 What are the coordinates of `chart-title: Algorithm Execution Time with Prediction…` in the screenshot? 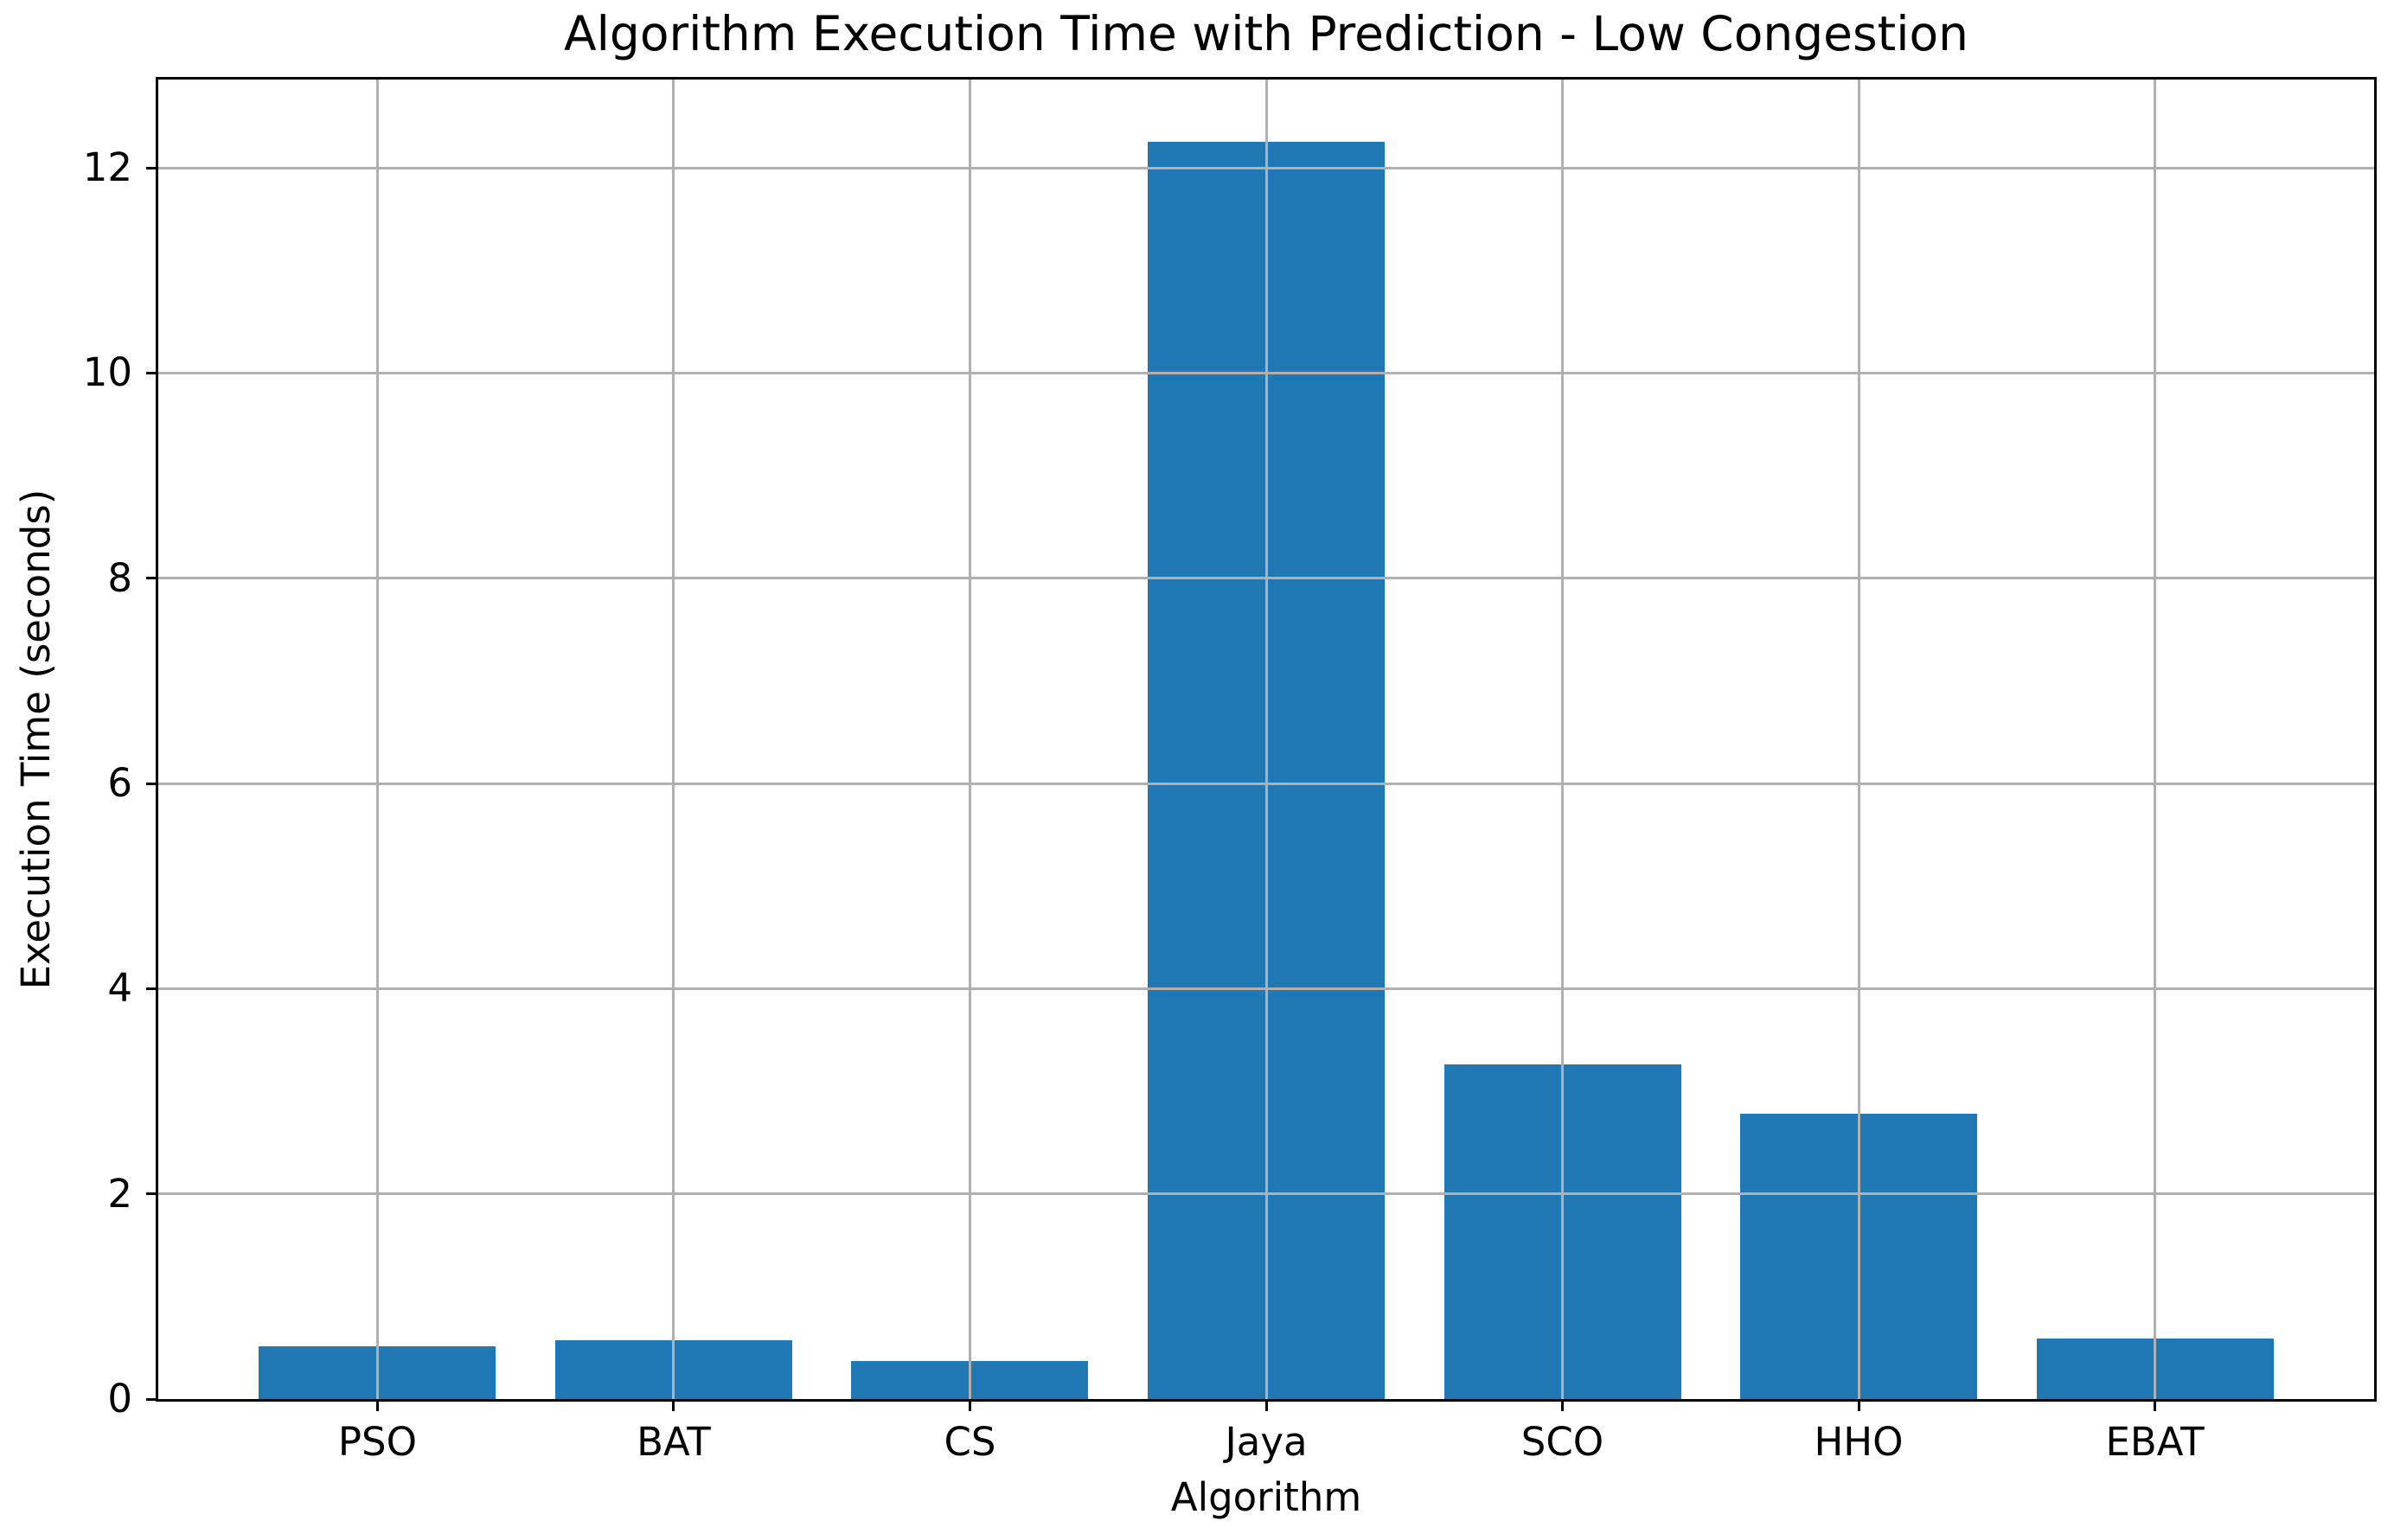 It's located at (1266, 33).